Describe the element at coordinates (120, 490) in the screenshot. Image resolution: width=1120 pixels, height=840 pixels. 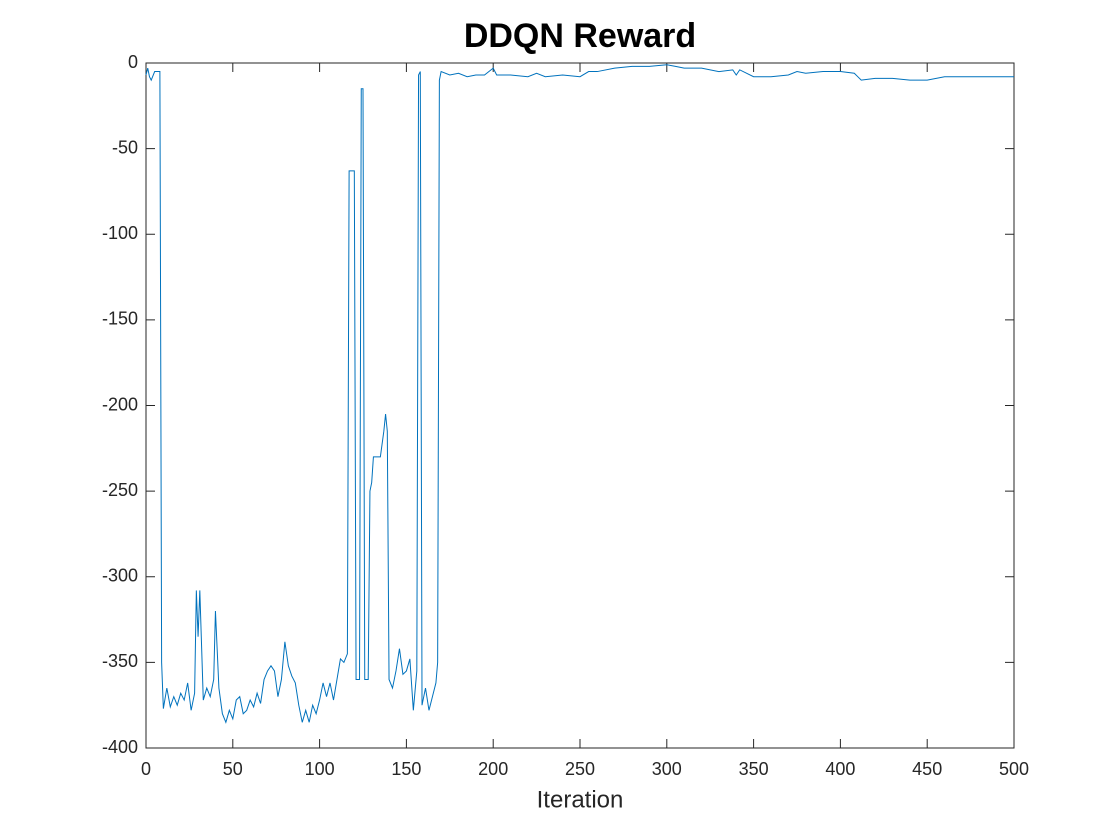
I see `y-tick-label: -250` at that location.